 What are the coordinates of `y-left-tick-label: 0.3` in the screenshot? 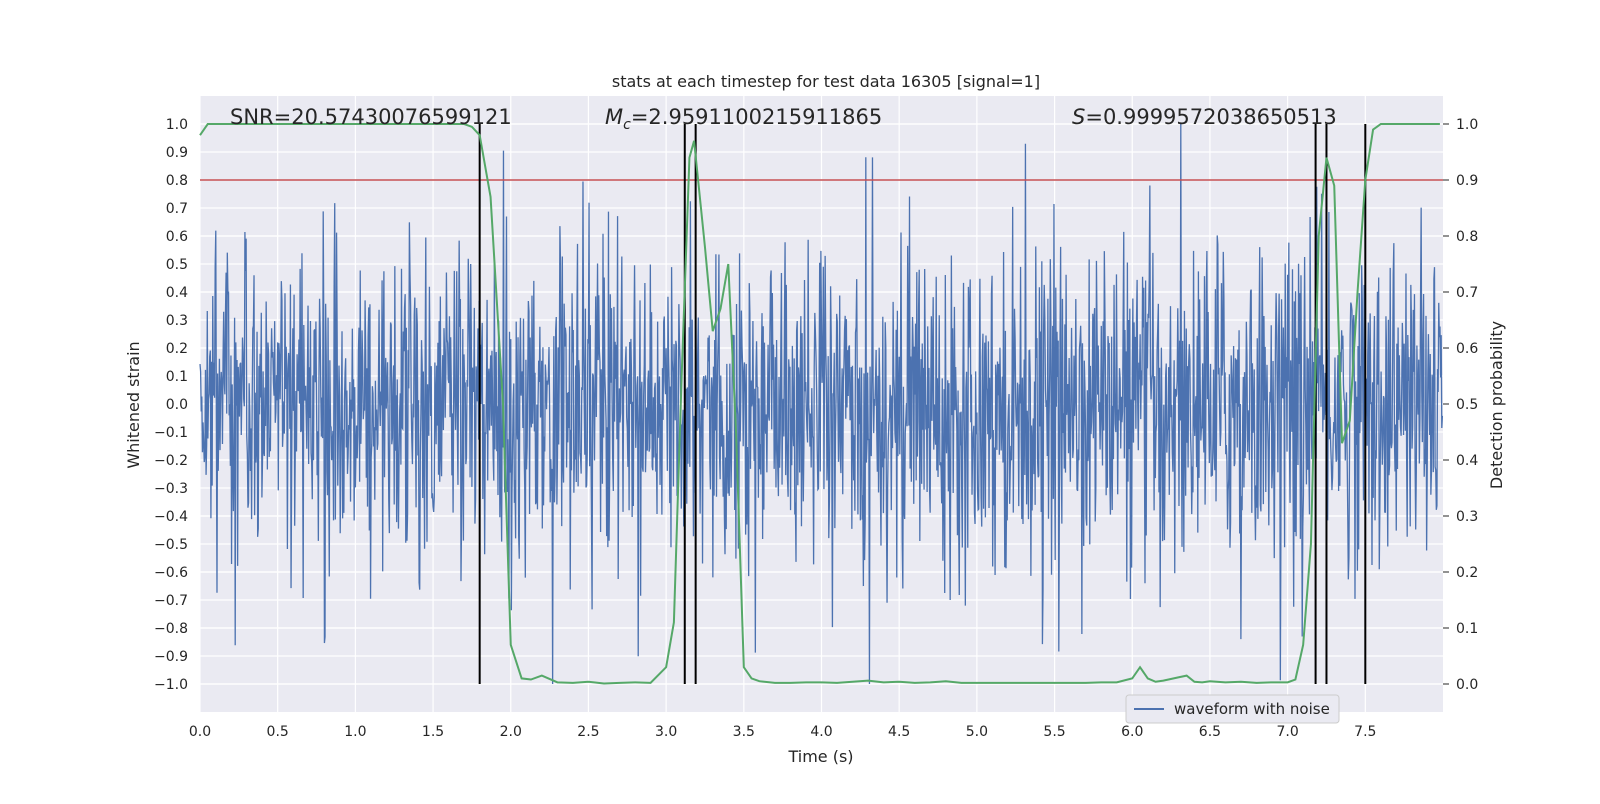 It's located at (177, 321).